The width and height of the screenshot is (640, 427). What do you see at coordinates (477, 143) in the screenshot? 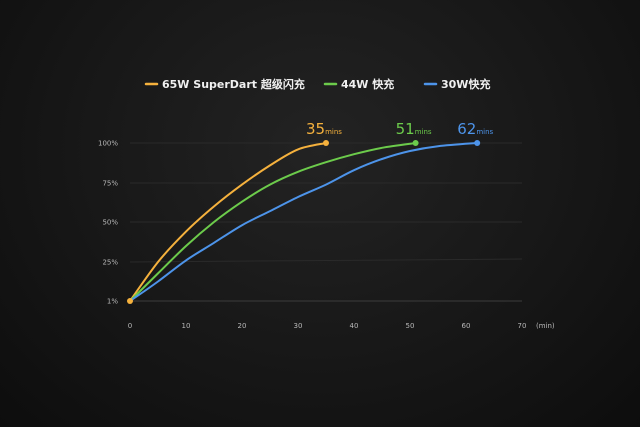
I see `series-end-point-62-min` at bounding box center [477, 143].